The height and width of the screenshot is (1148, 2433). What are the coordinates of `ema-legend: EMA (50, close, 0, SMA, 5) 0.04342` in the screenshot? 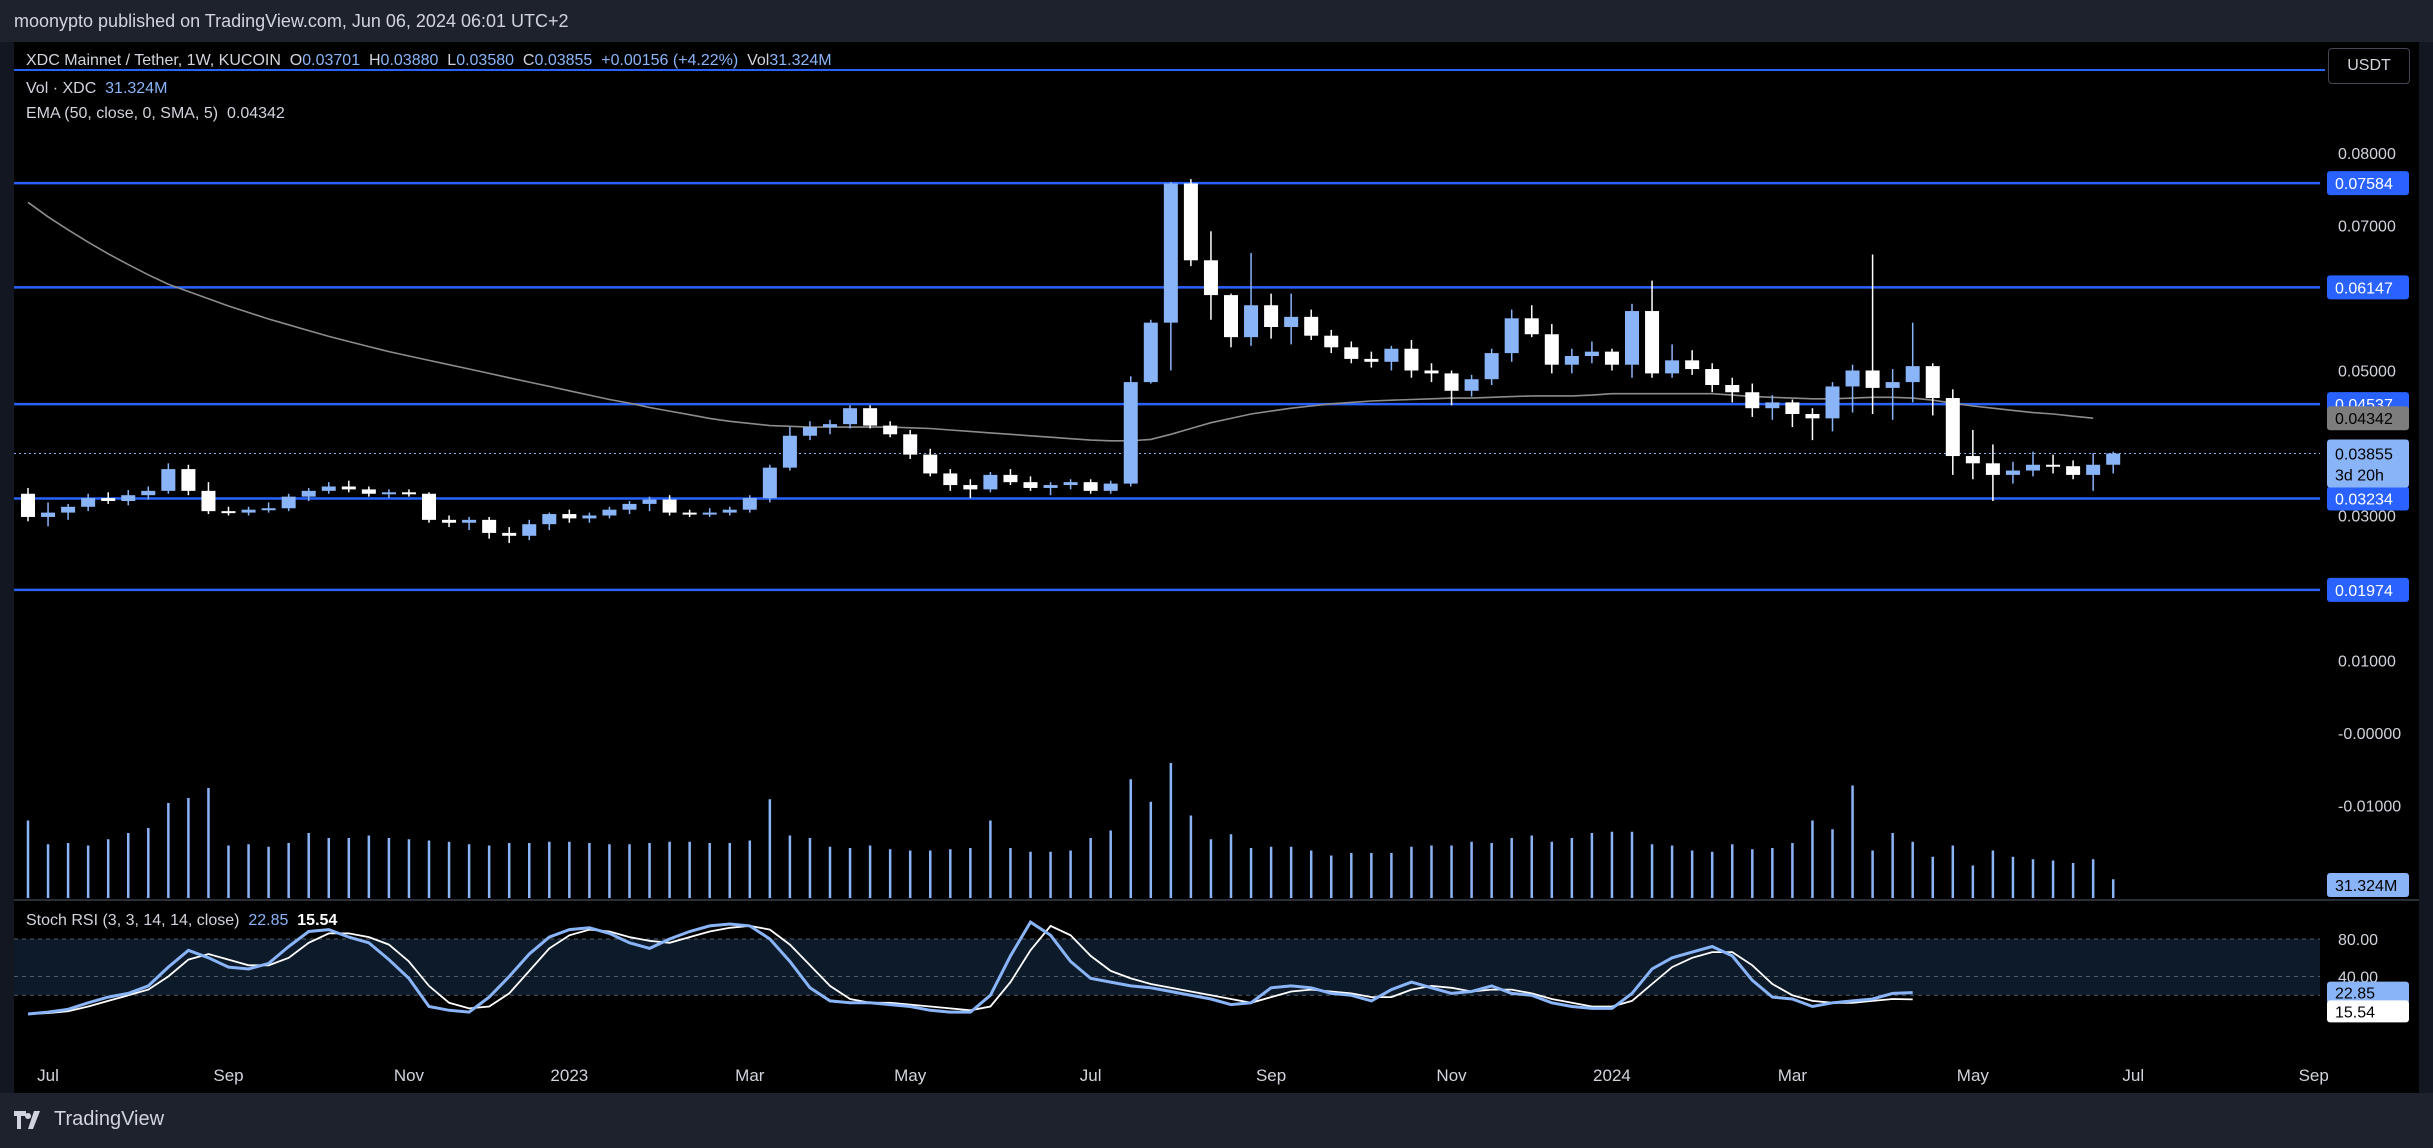 It's located at (155, 114).